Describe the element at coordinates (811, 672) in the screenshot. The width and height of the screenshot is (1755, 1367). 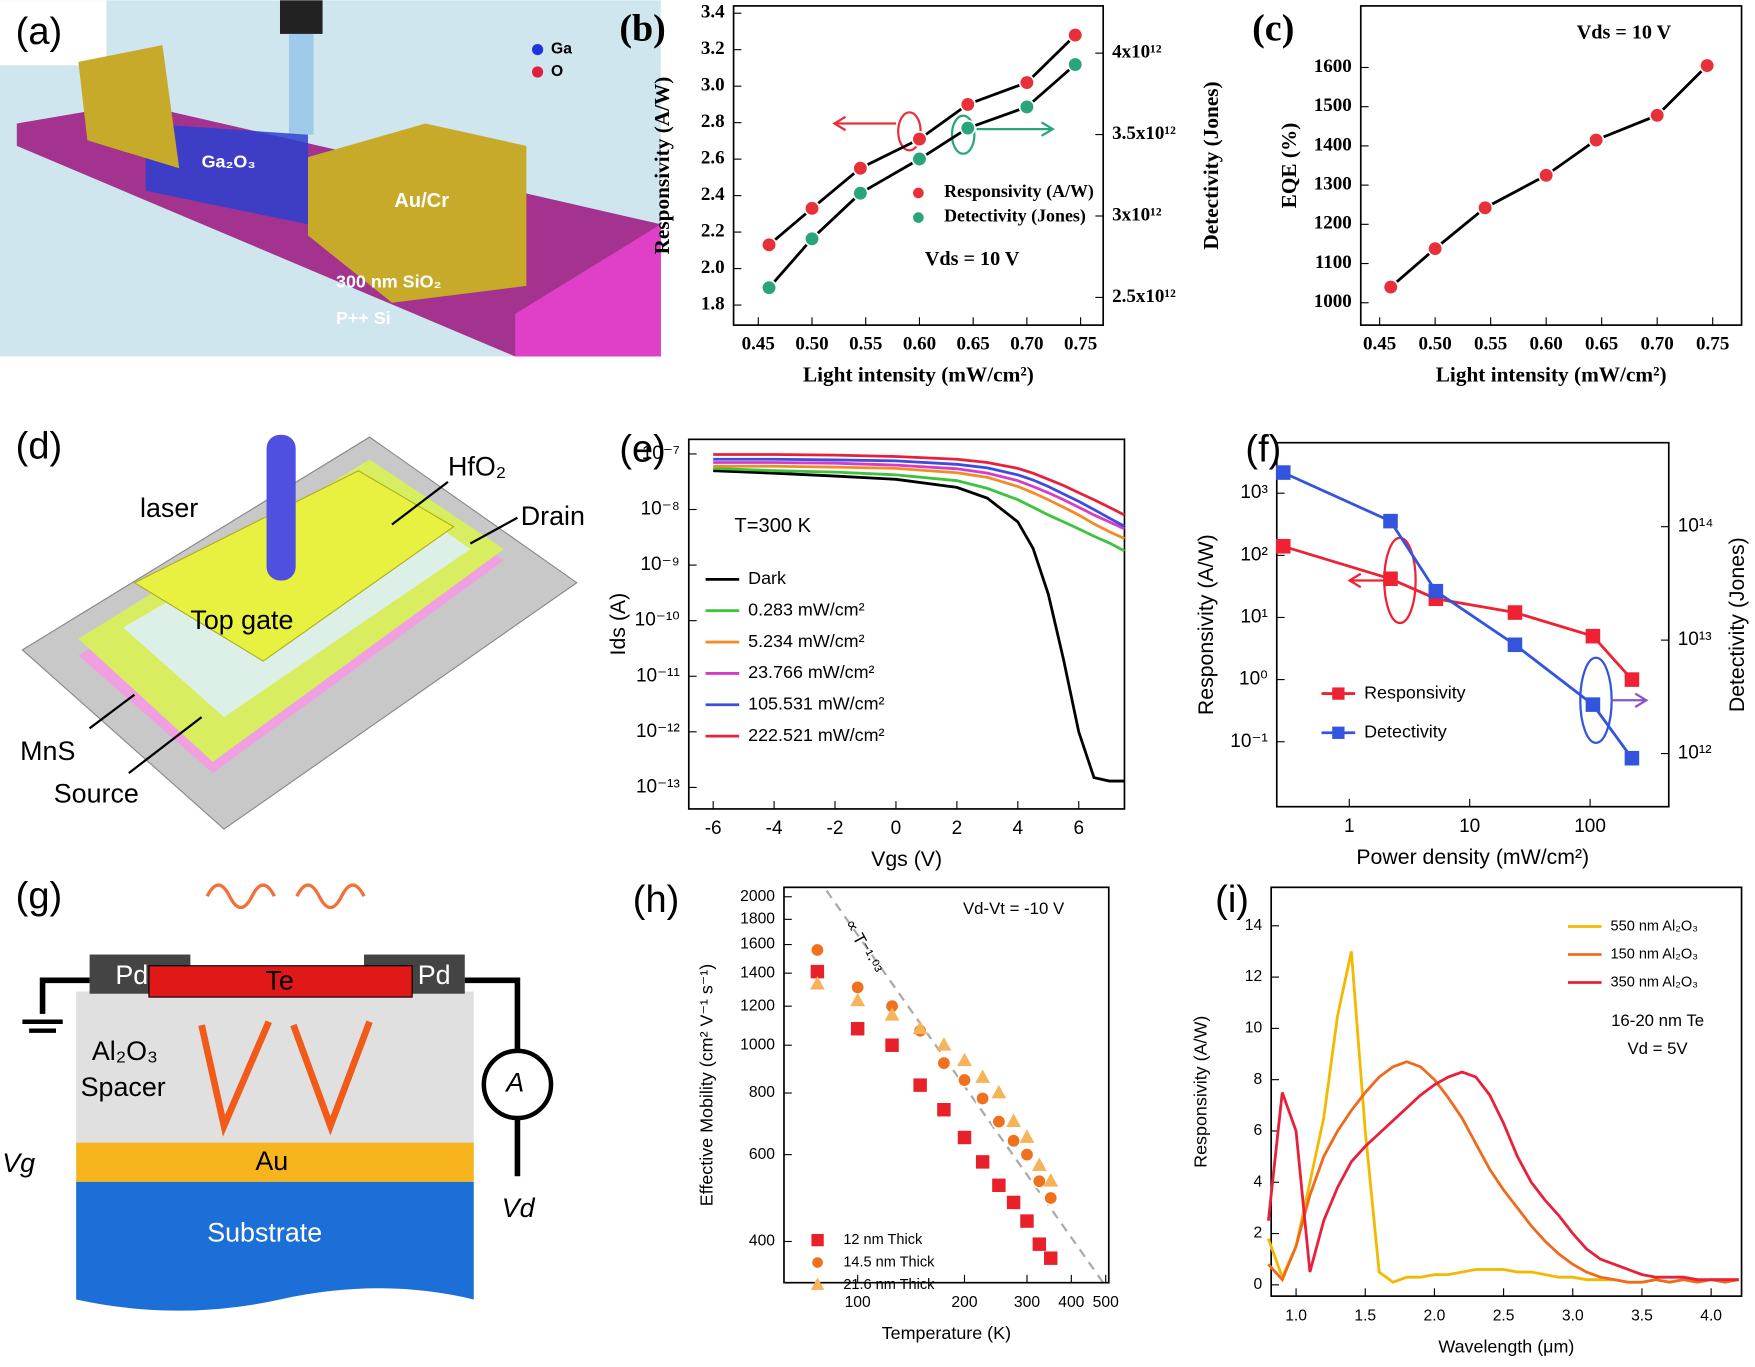
I see `legend-label: 23.766 mW/cm²` at that location.